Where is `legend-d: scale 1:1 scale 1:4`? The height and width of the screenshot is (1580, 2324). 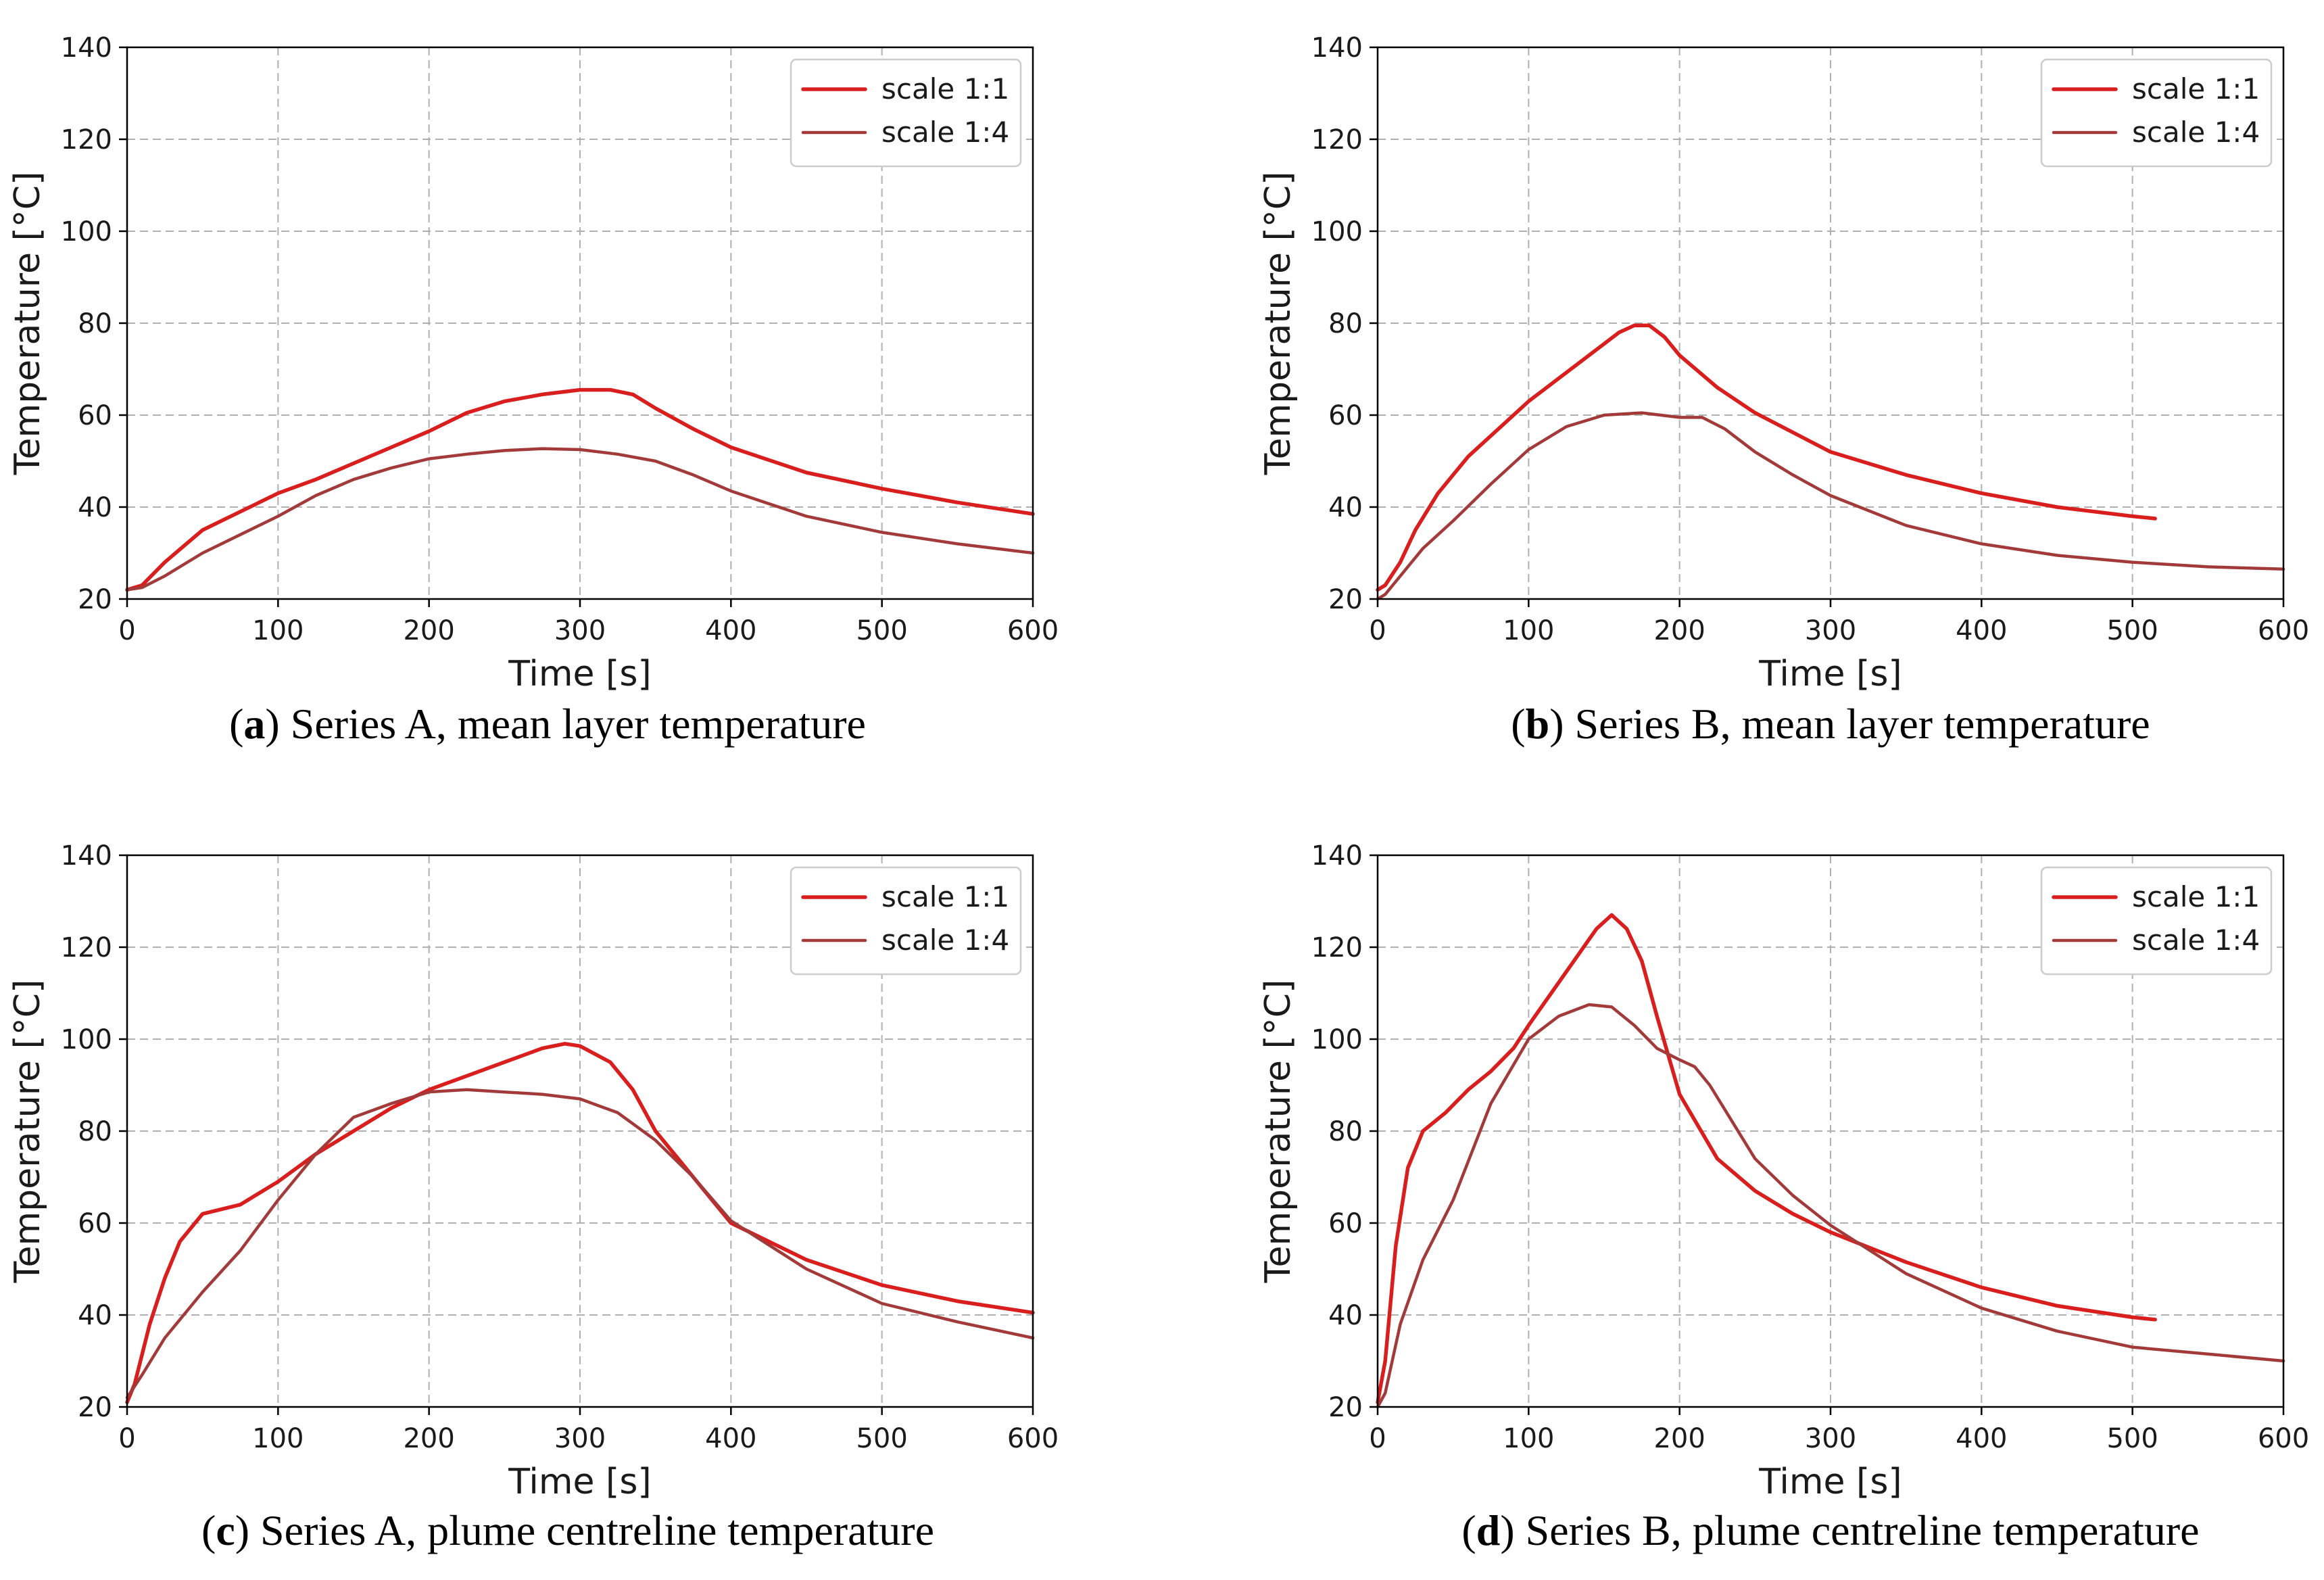
legend-d: scale 1:1 scale 1:4 is located at coordinates (2156, 921).